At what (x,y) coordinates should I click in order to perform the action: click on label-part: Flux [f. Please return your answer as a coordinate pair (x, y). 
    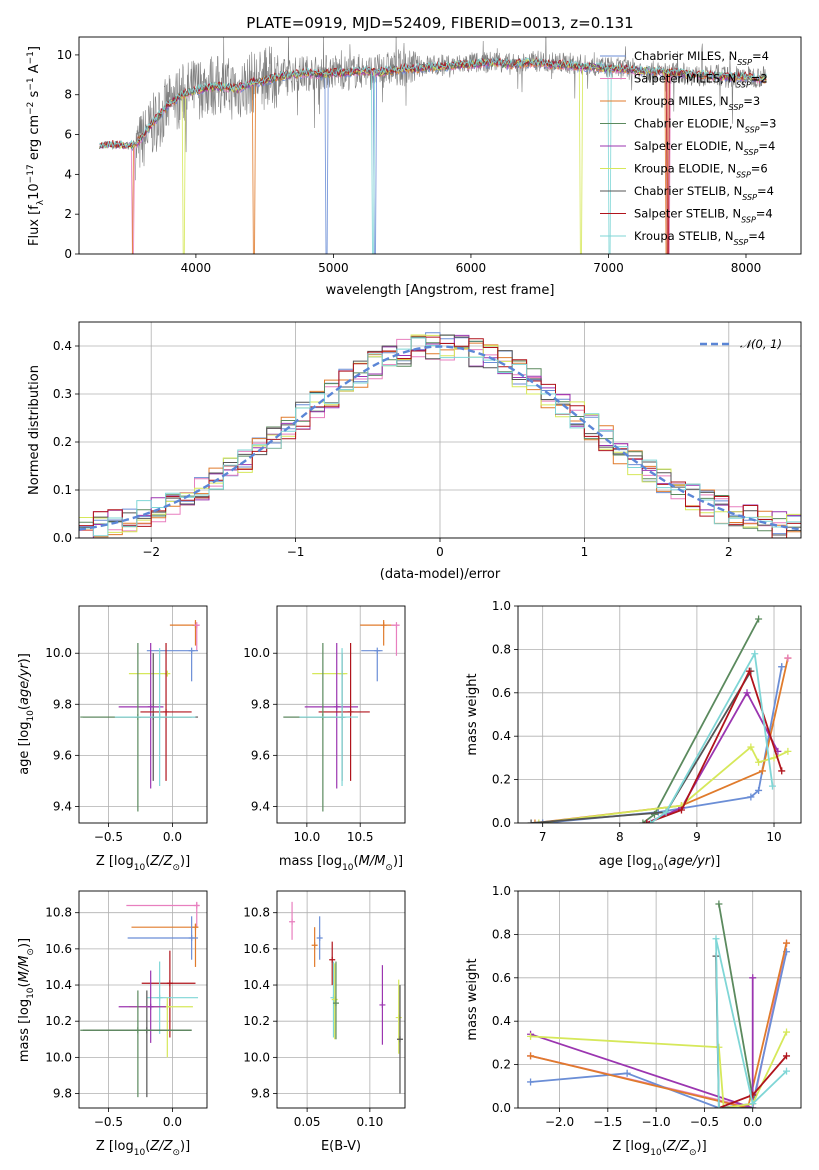
    Looking at the image, I should click on (34, 225).